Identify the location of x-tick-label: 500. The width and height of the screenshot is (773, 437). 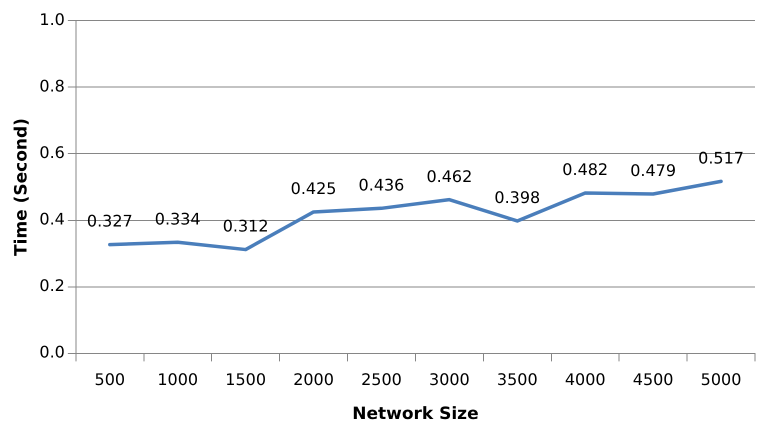
(110, 380).